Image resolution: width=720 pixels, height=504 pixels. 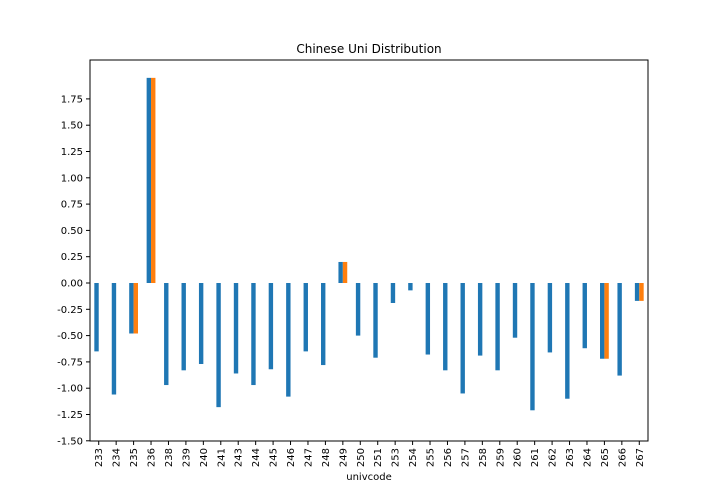 What do you see at coordinates (553, 457) in the screenshot?
I see `x-tick-label: 262` at bounding box center [553, 457].